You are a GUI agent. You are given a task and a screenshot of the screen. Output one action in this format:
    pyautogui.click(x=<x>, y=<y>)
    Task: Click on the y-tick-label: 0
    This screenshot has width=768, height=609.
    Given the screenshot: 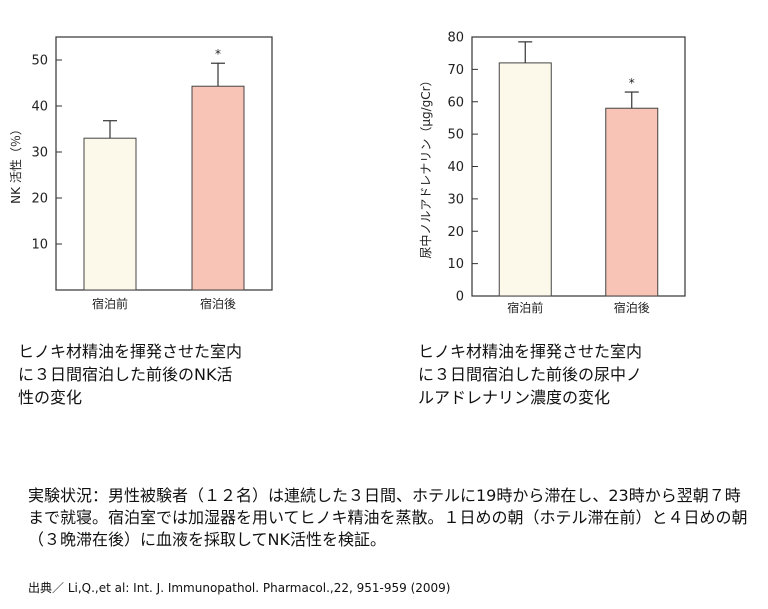 What is the action you would take?
    pyautogui.click(x=460, y=297)
    